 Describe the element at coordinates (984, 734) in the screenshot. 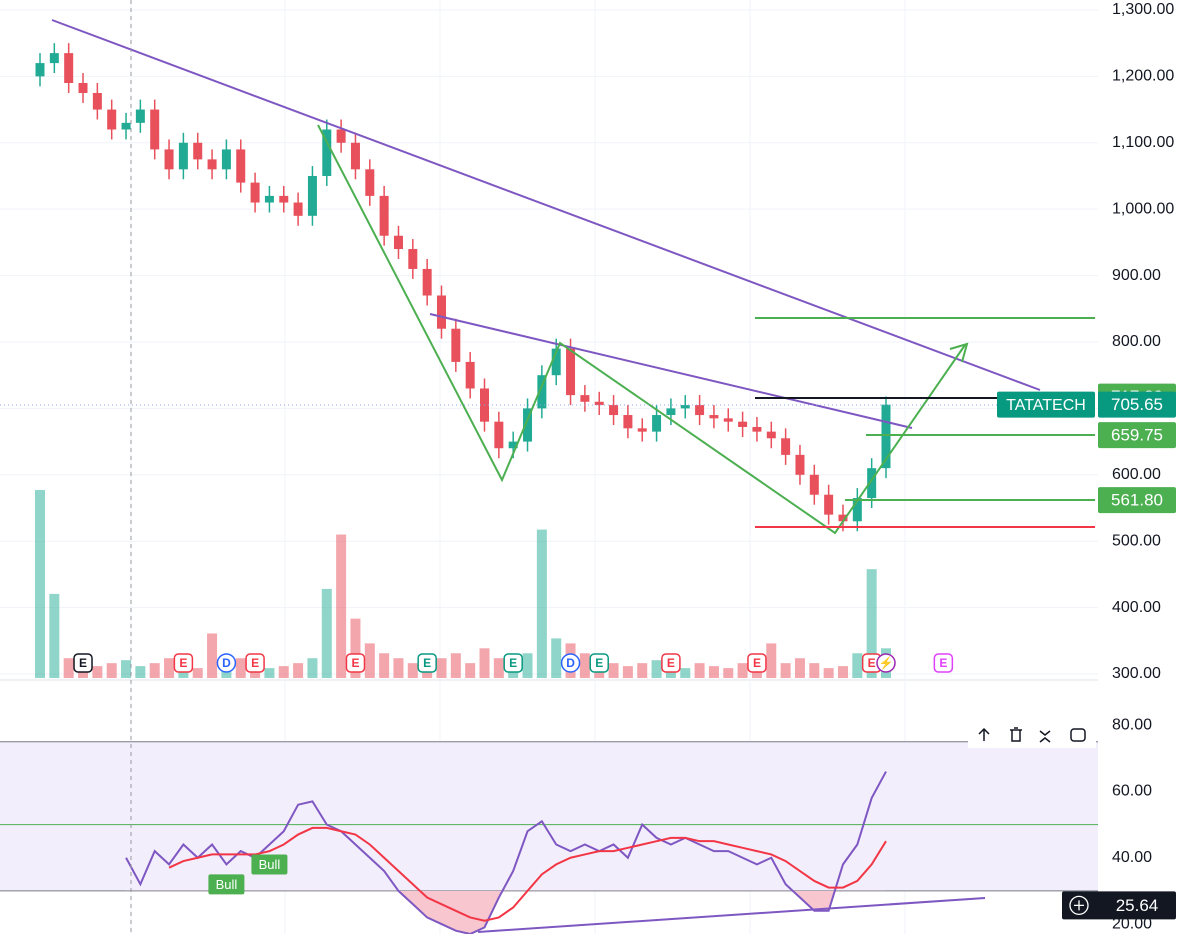

I see `move-up-button` at that location.